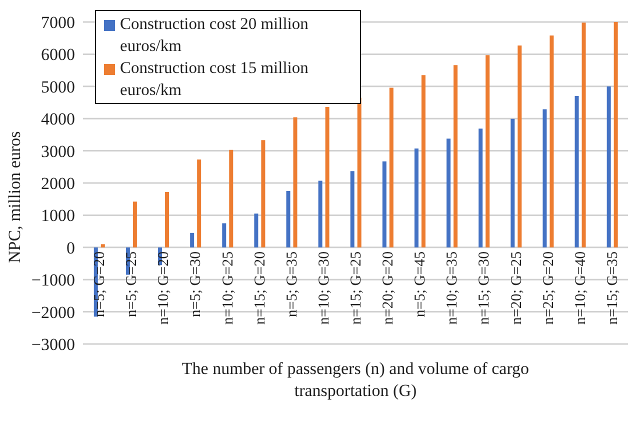  What do you see at coordinates (58, 22) in the screenshot?
I see `y-tick-label: 7000` at bounding box center [58, 22].